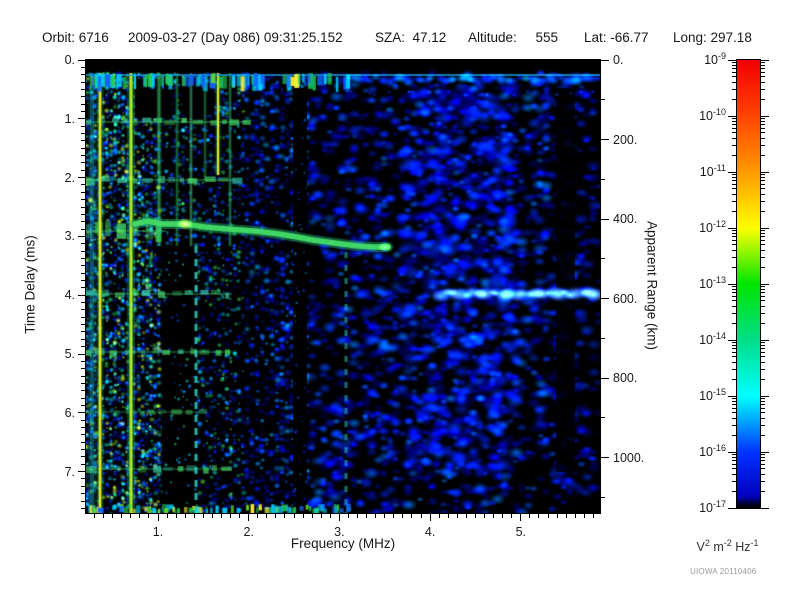 The image size is (800, 600). Describe the element at coordinates (712, 283) in the screenshot. I see `colorbar-decade-label: 10-13` at that location.